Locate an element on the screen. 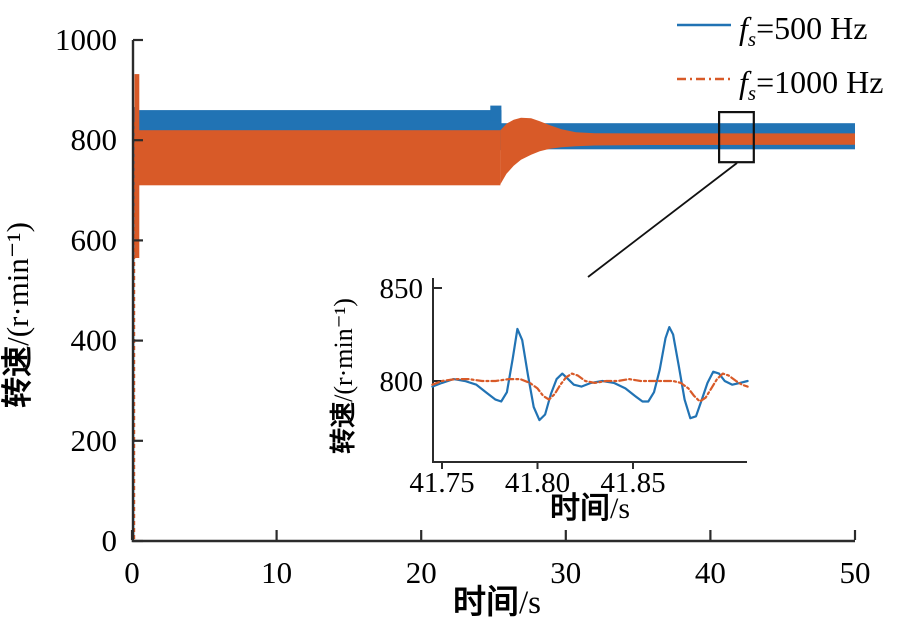 The height and width of the screenshot is (637, 902). main-y-tick-label: 0 is located at coordinates (110, 540).